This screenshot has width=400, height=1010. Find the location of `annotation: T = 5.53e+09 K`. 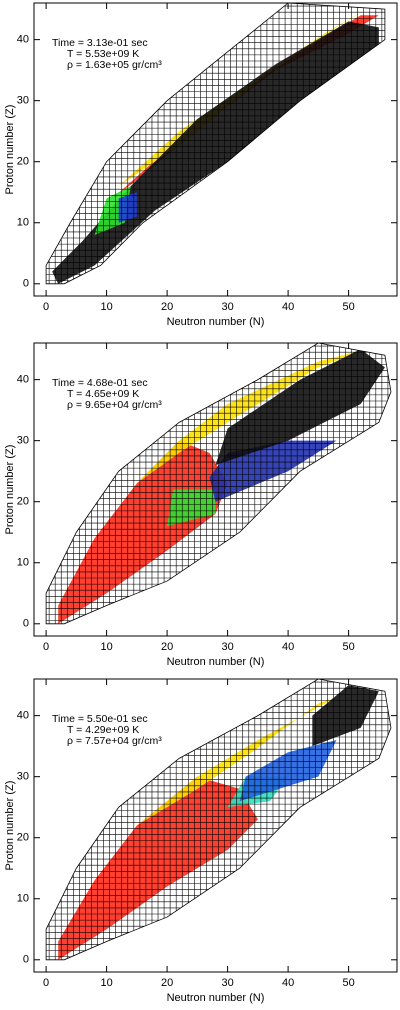

annotation: T = 5.53e+09 K is located at coordinates (103, 54).